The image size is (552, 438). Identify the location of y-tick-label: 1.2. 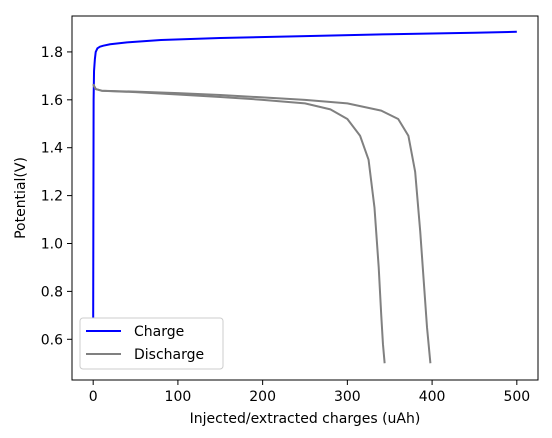
(52, 197).